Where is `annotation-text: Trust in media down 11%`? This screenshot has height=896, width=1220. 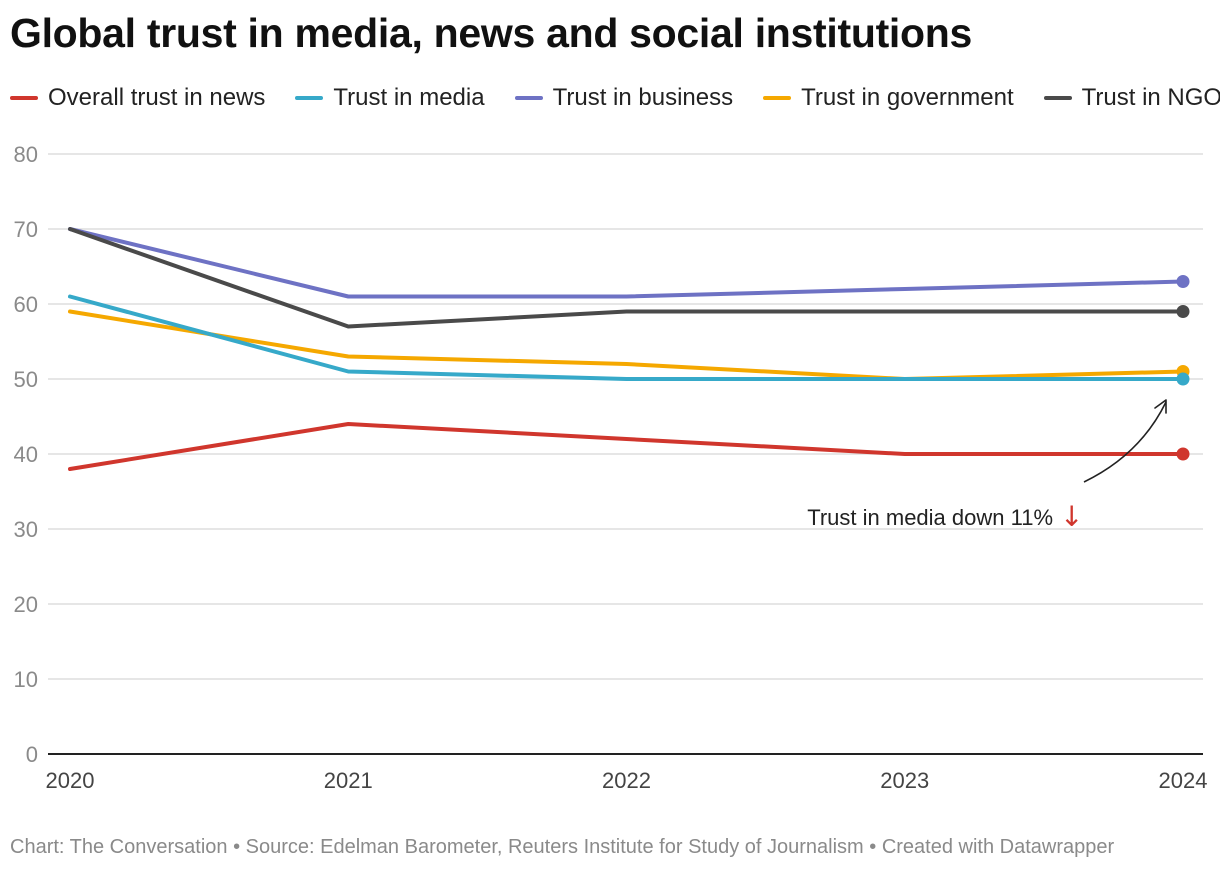 annotation-text: Trust in media down 11% is located at coordinates (930, 517).